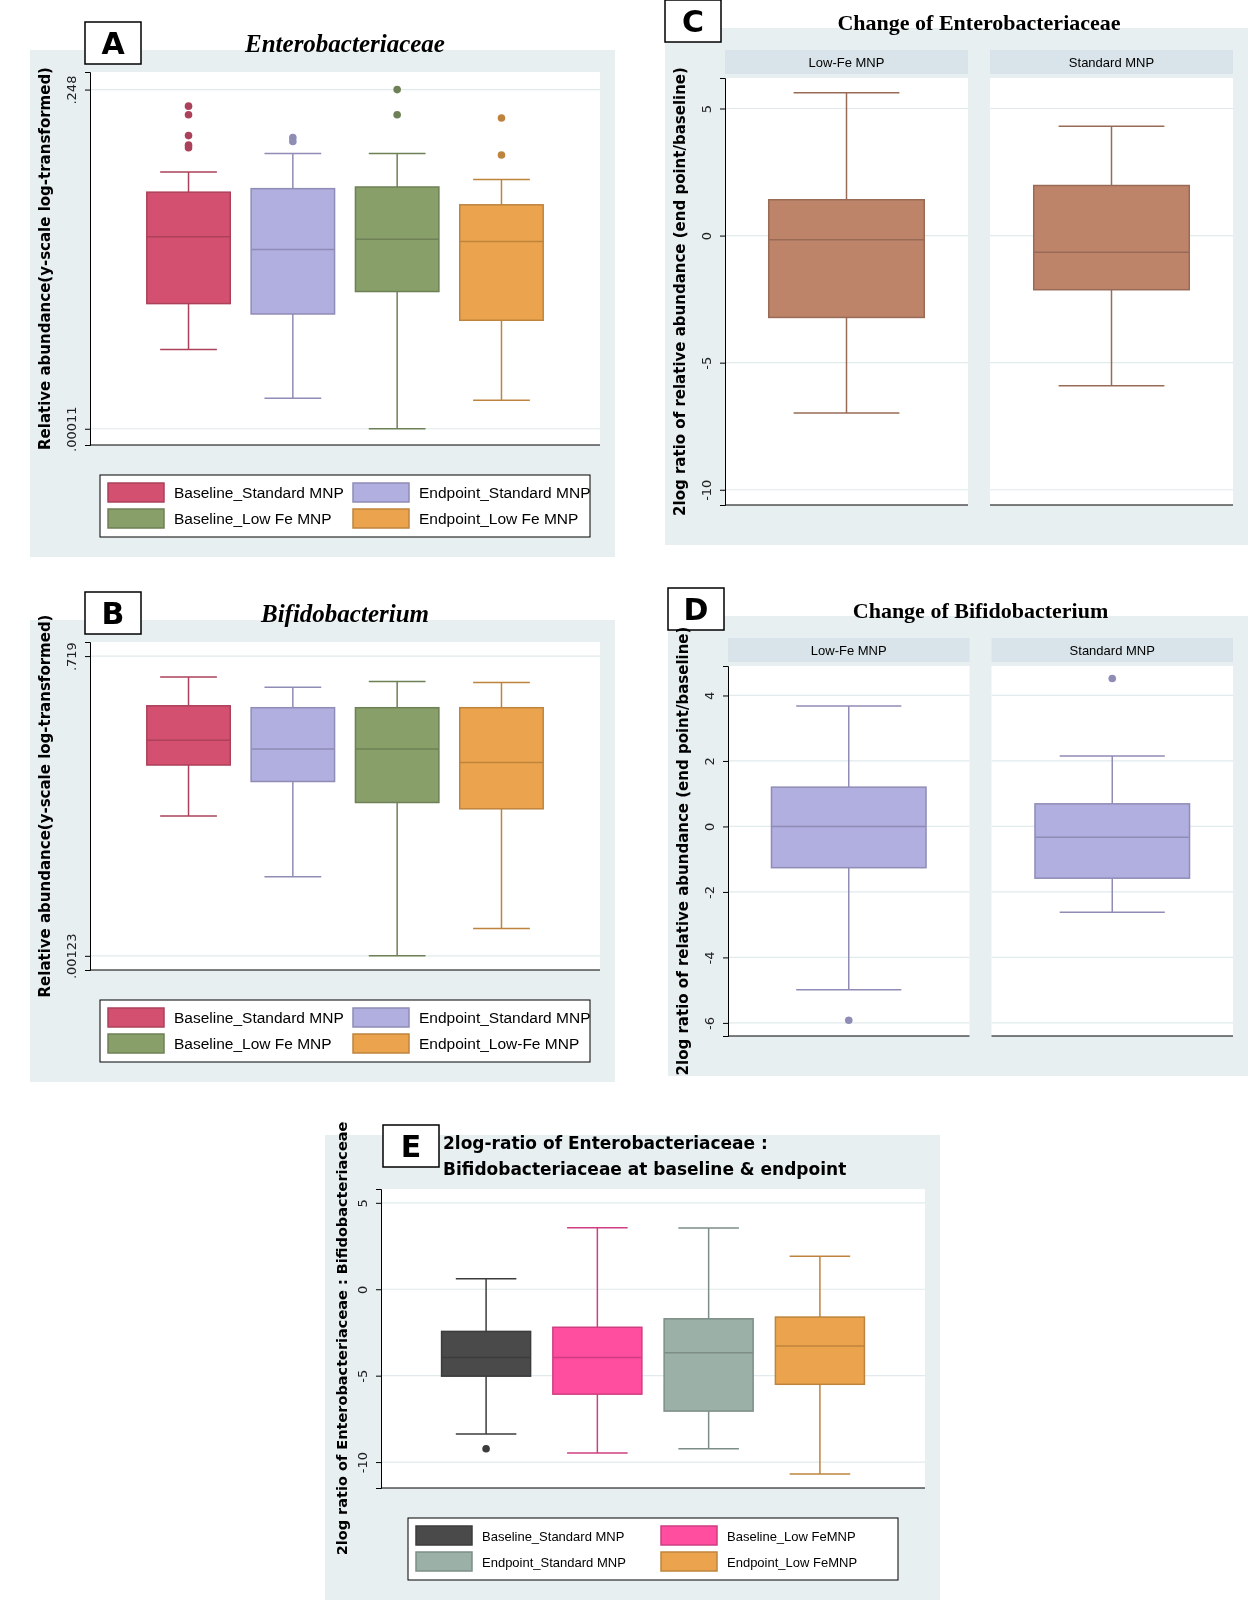 Image resolution: width=1248 pixels, height=1600 pixels. What do you see at coordinates (71, 657) in the screenshot?
I see `y-tick-label: .719` at bounding box center [71, 657].